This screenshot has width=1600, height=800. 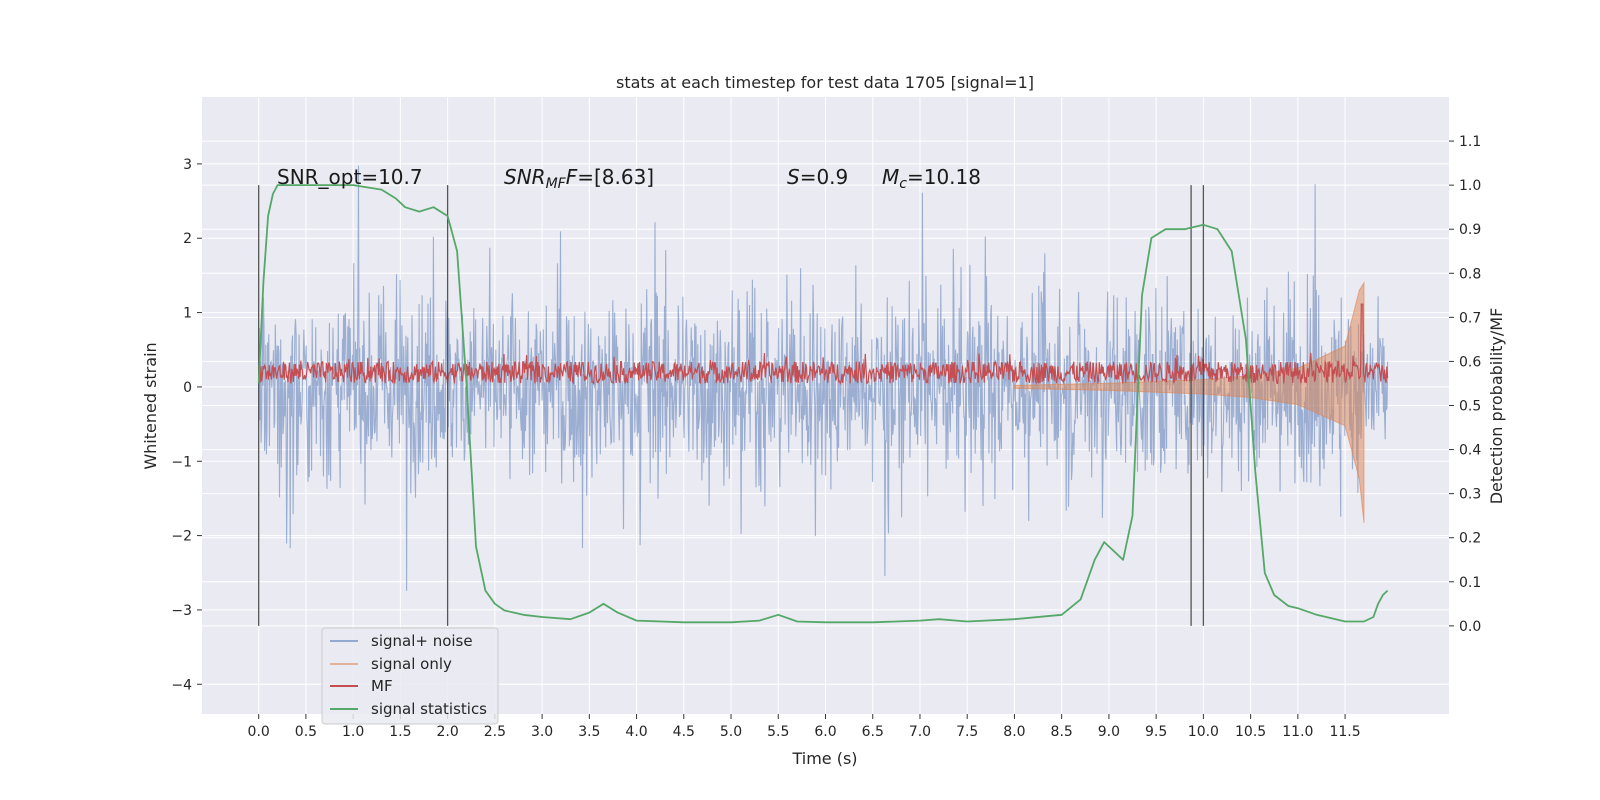 What do you see at coordinates (944, 177) in the screenshot?
I see `annotation-mc-value: =10.18` at bounding box center [944, 177].